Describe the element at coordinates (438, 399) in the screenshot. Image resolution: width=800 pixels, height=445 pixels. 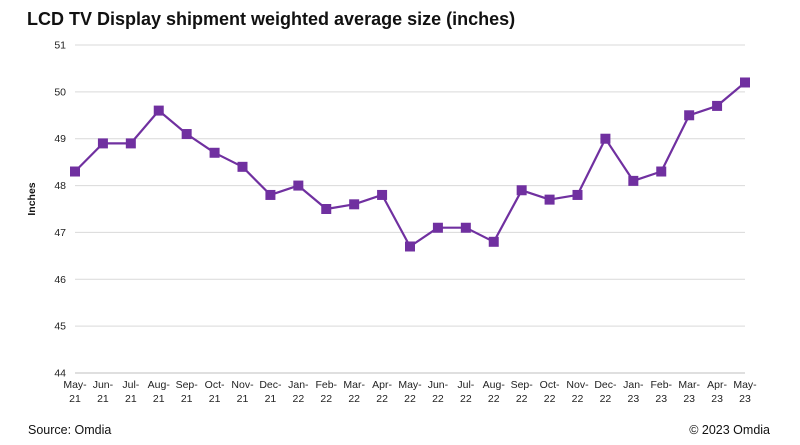
I see `x-tick-label-13-year: 22` at that location.